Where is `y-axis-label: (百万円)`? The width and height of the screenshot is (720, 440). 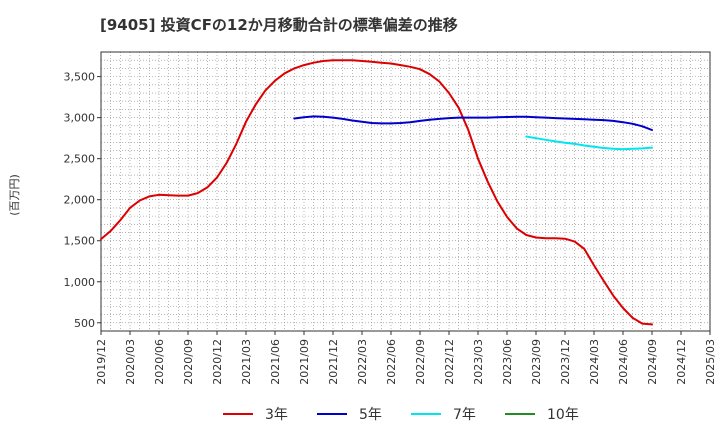 y-axis-label: (百万円) is located at coordinates (14, 195).